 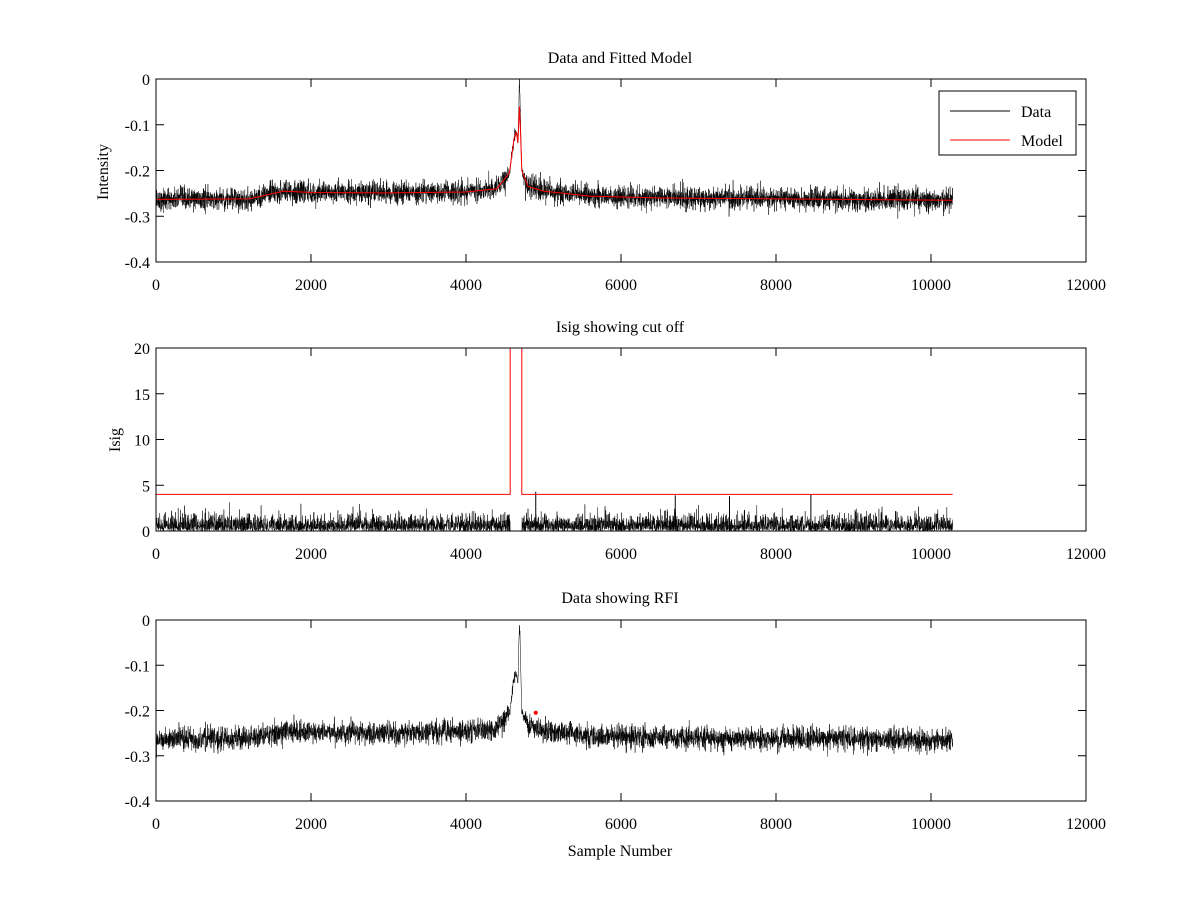 What do you see at coordinates (142, 349) in the screenshot?
I see `panel-2-ytick-label-4: 20` at bounding box center [142, 349].